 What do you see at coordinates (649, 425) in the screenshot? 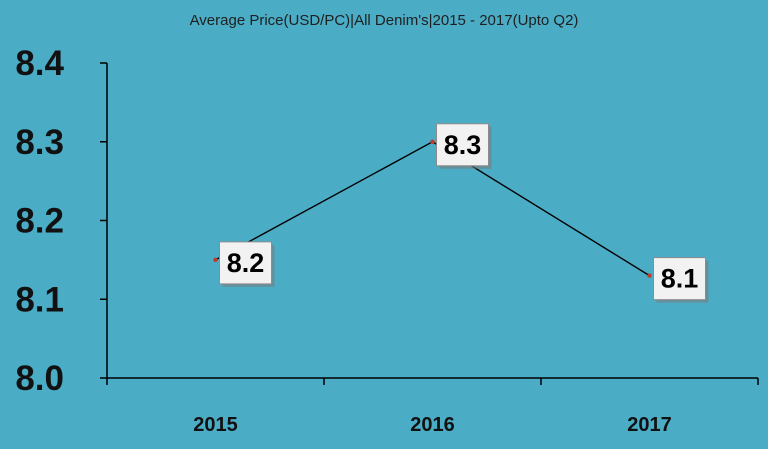
I see `x-tick-label: 2017` at bounding box center [649, 425].